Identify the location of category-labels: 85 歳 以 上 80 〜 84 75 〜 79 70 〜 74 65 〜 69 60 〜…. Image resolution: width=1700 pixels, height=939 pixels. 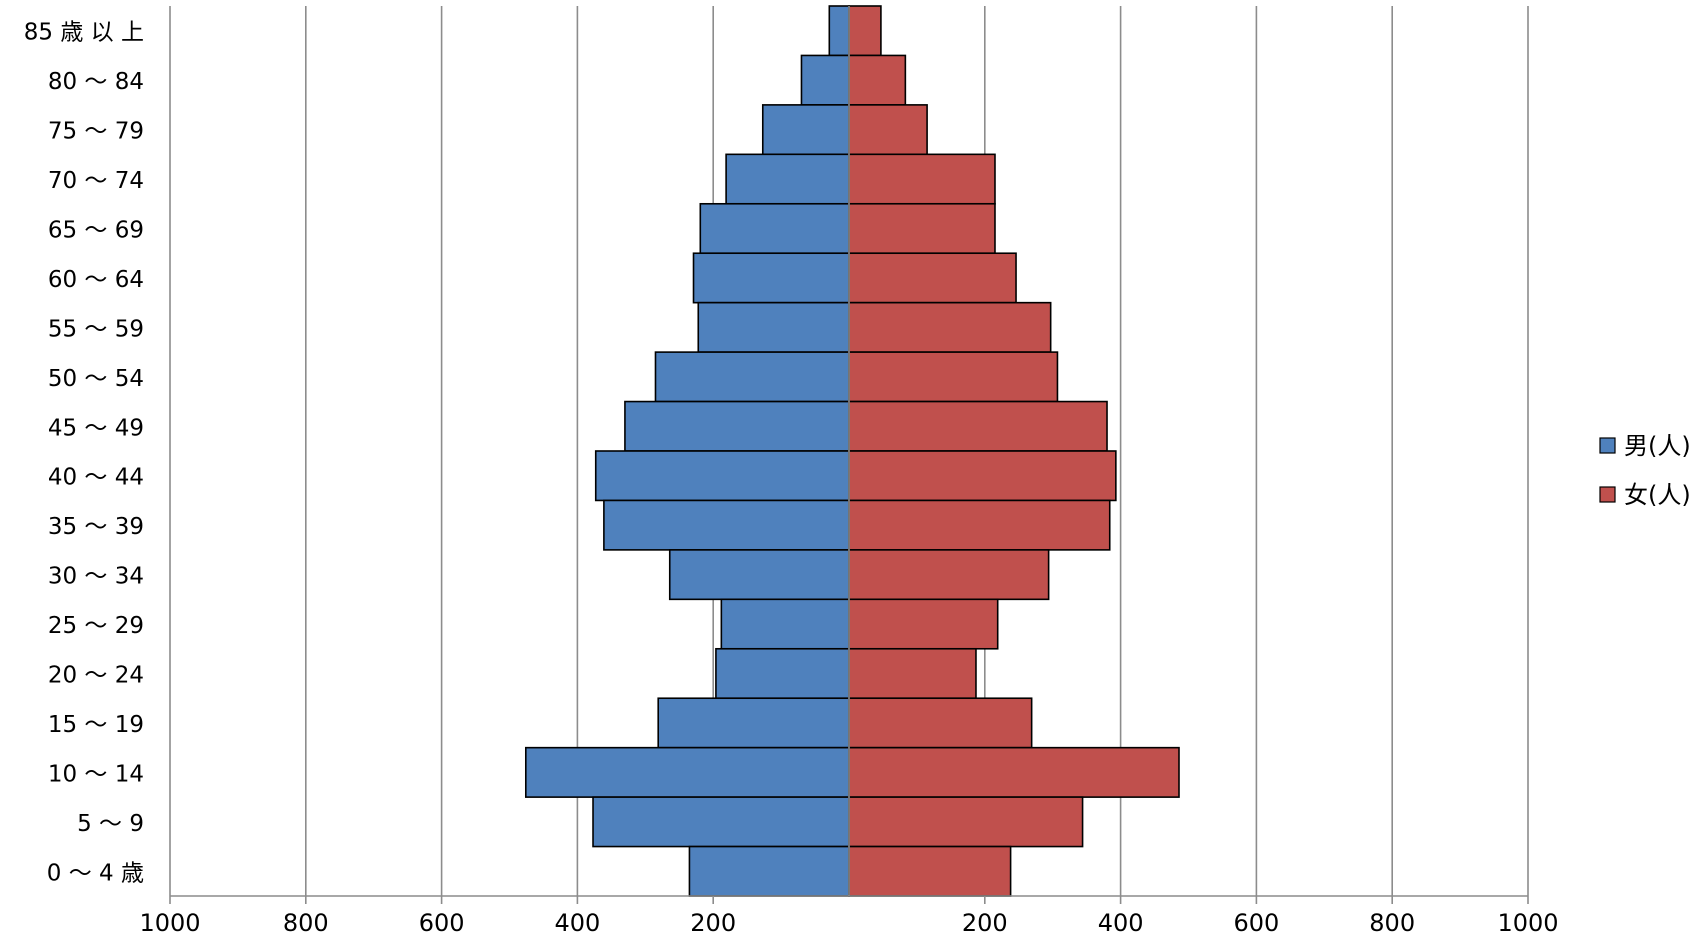
(84, 453).